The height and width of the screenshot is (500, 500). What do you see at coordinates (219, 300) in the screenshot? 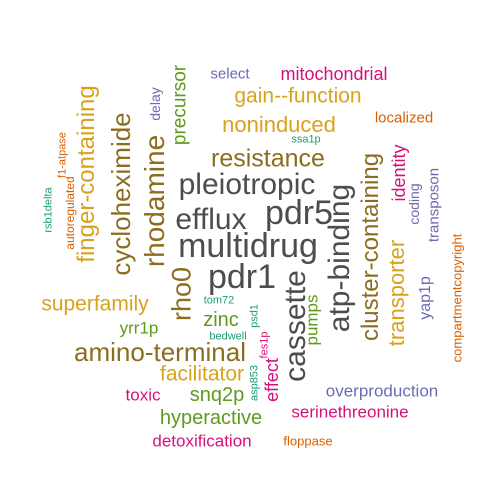
I see `word-tom72: tom72` at bounding box center [219, 300].